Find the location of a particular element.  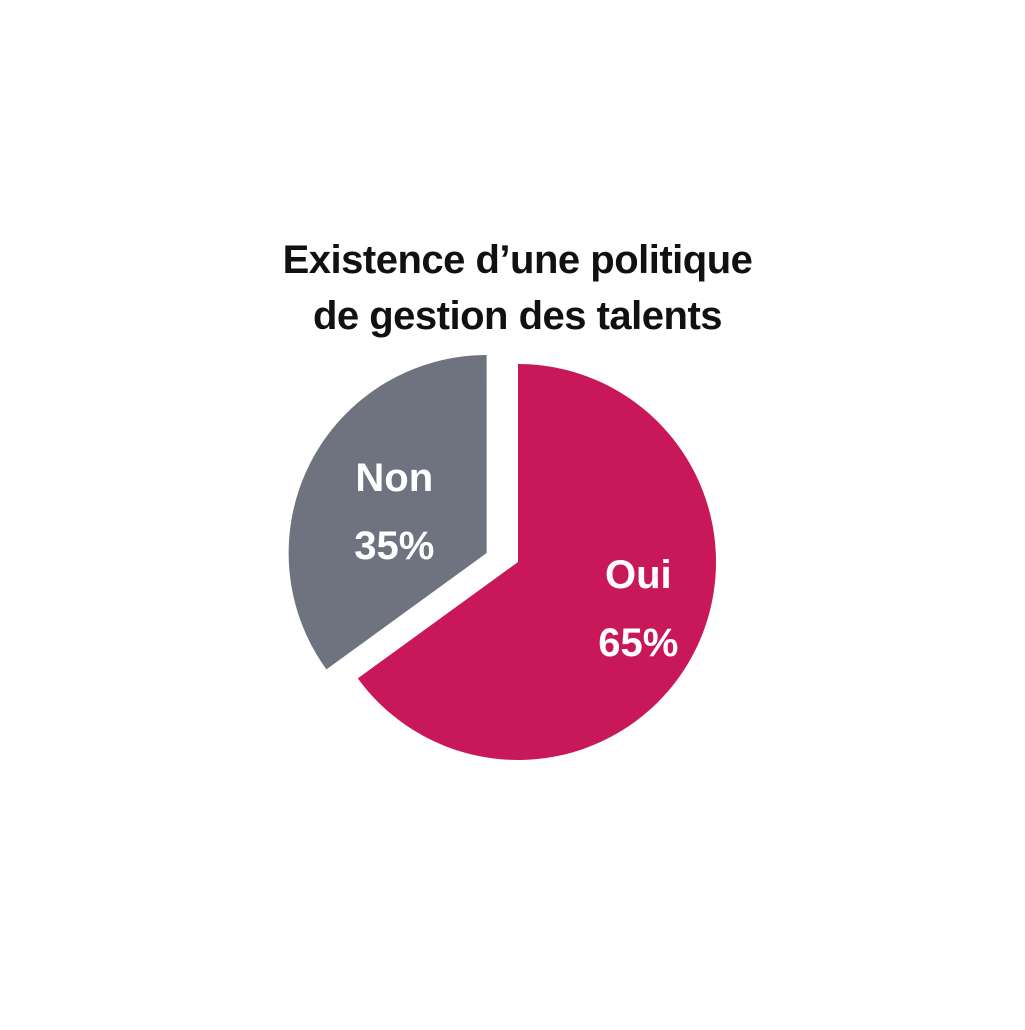

pie-labels: Oui 65% Non 35% is located at coordinates (516, 560).